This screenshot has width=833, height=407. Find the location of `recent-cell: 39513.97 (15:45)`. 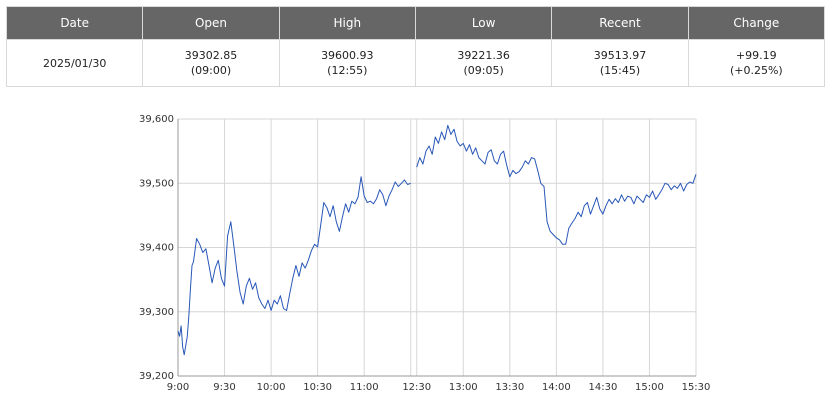

recent-cell: 39513.97 (15:45) is located at coordinates (620, 63).